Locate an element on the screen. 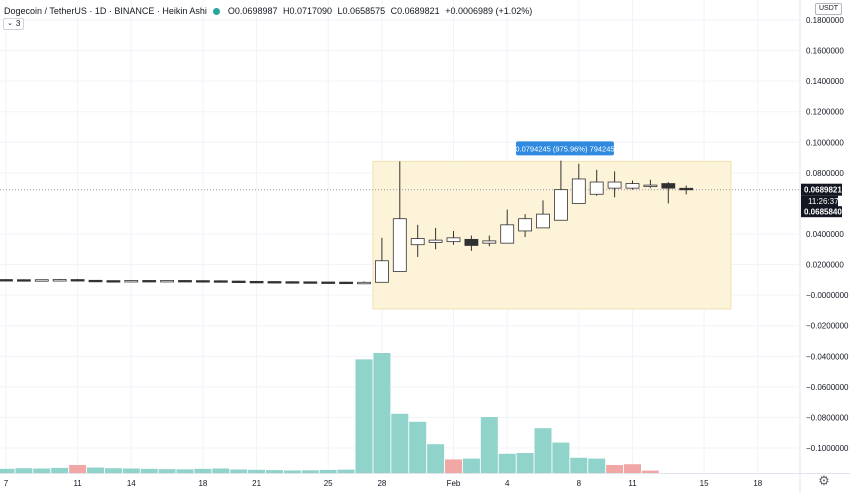  price-tick-label: 0.1000000 is located at coordinates (825, 142).